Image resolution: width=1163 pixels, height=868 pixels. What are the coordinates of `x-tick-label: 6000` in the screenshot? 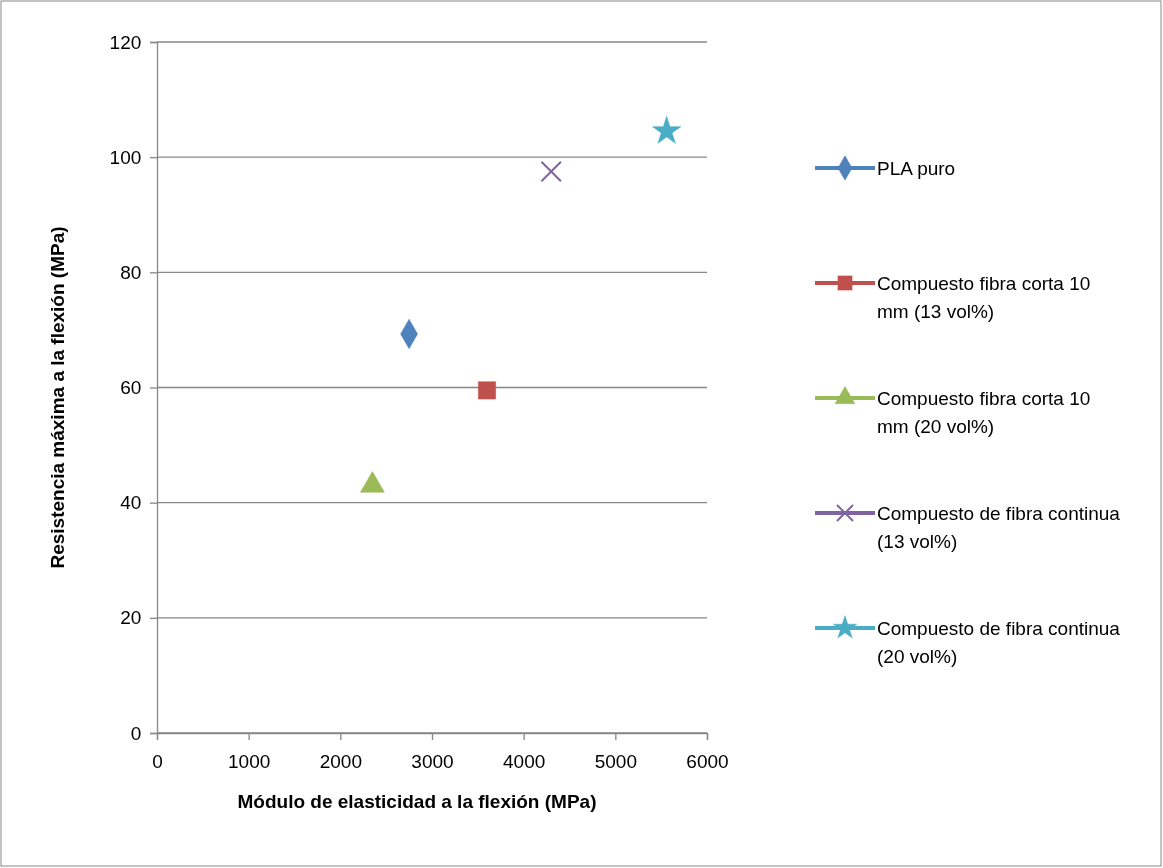 It's located at (707, 761).